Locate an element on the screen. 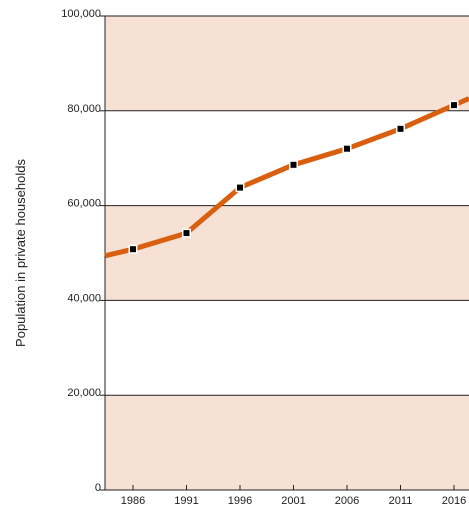 This screenshot has width=469, height=506. y-tick-label: 20,000 is located at coordinates (84, 393).